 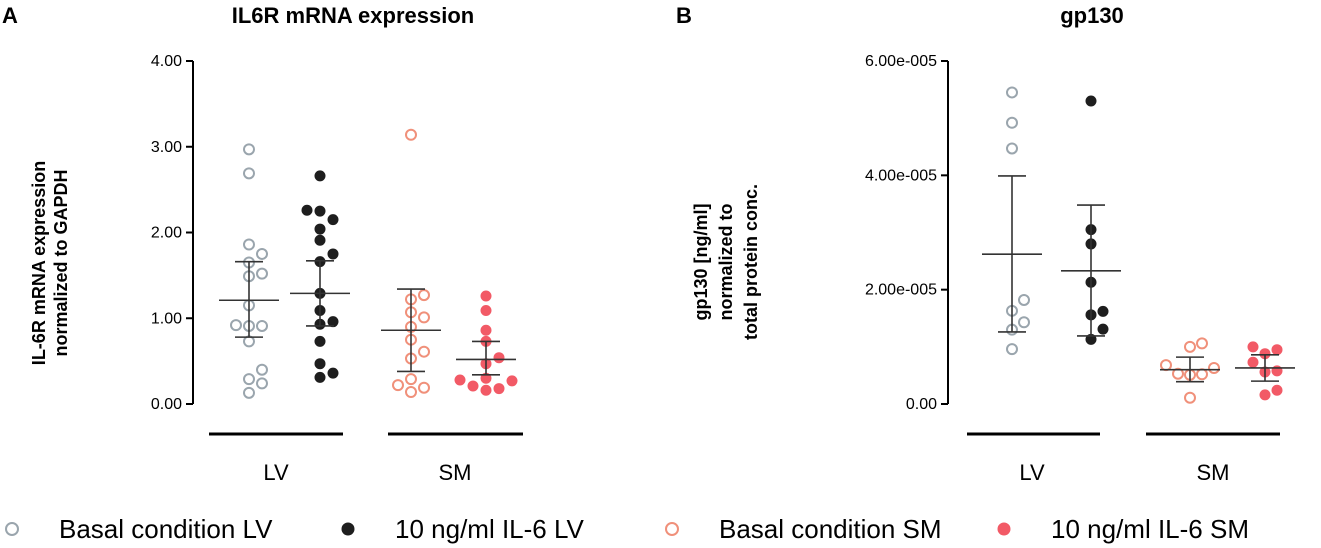 What do you see at coordinates (901, 61) in the screenshot?
I see `y-tick-label: 6.00e-005` at bounding box center [901, 61].